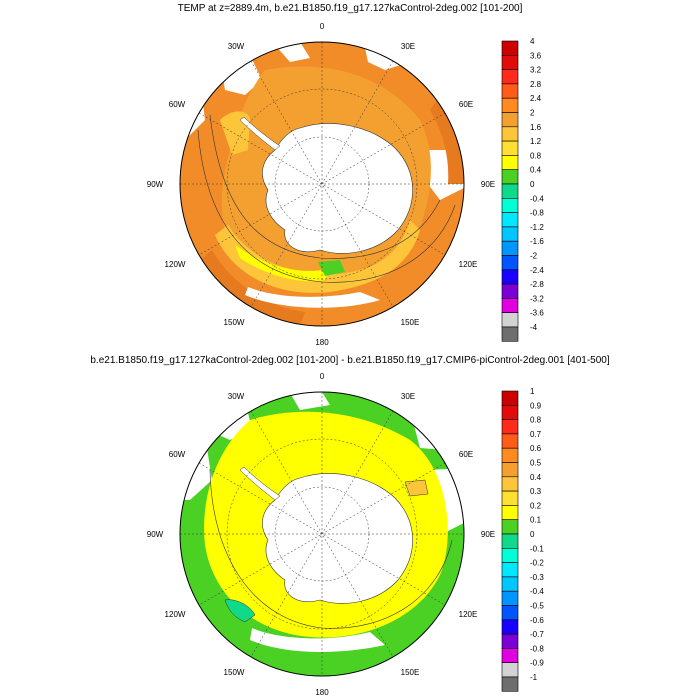  What do you see at coordinates (536, 84) in the screenshot?
I see `colorbar-label: 2.8` at bounding box center [536, 84].